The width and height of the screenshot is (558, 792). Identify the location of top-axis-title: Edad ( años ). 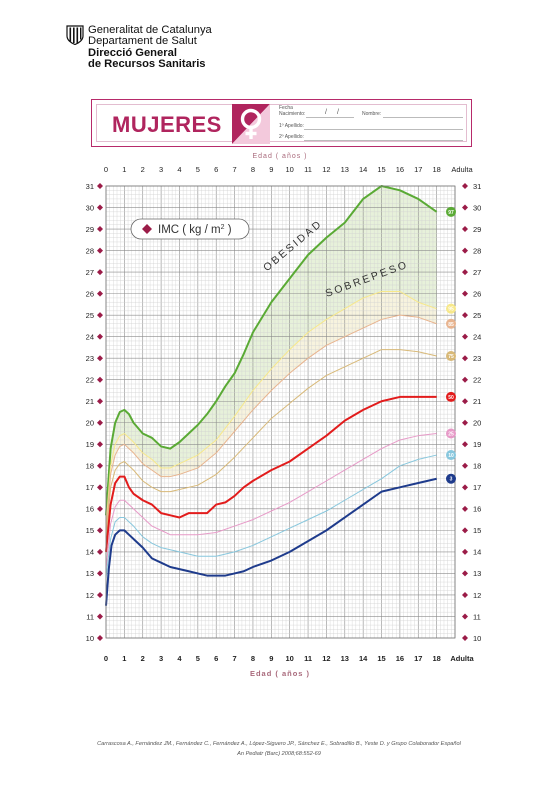
(279, 156).